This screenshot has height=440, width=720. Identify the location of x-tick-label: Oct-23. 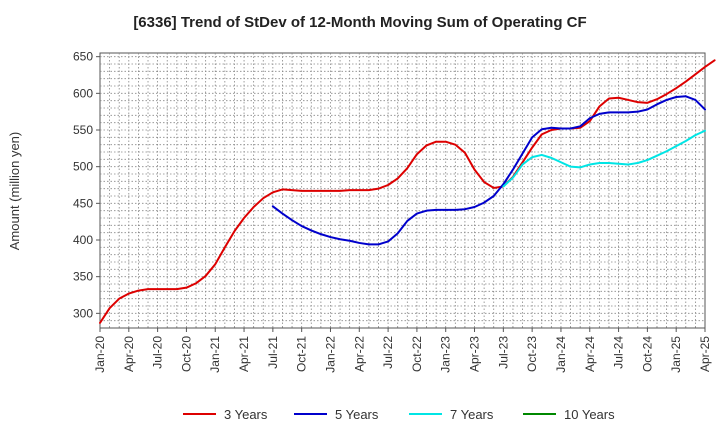
(532, 354).